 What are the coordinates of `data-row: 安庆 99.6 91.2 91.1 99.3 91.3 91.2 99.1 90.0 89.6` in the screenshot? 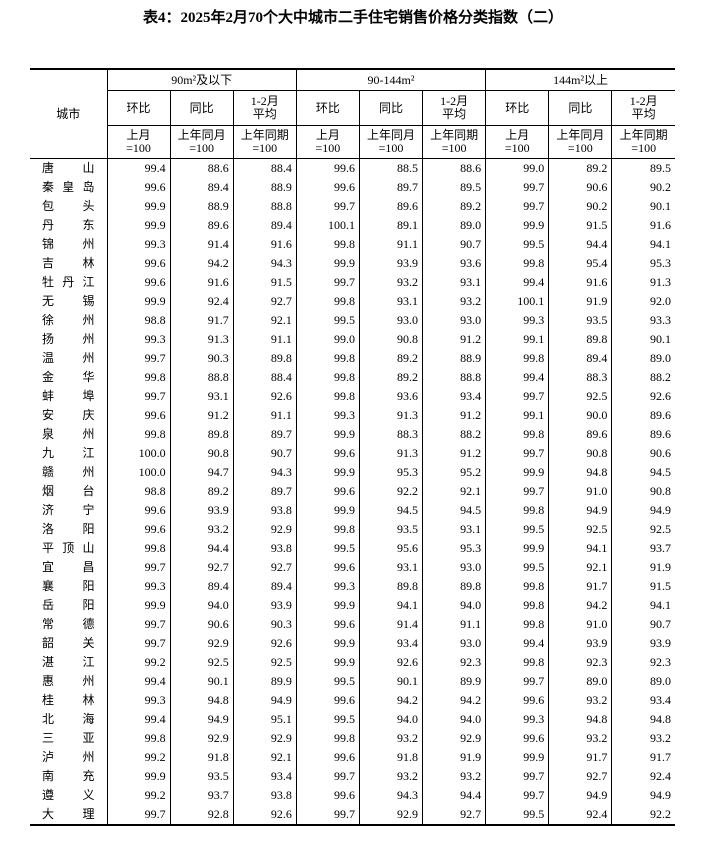 It's located at (352, 415).